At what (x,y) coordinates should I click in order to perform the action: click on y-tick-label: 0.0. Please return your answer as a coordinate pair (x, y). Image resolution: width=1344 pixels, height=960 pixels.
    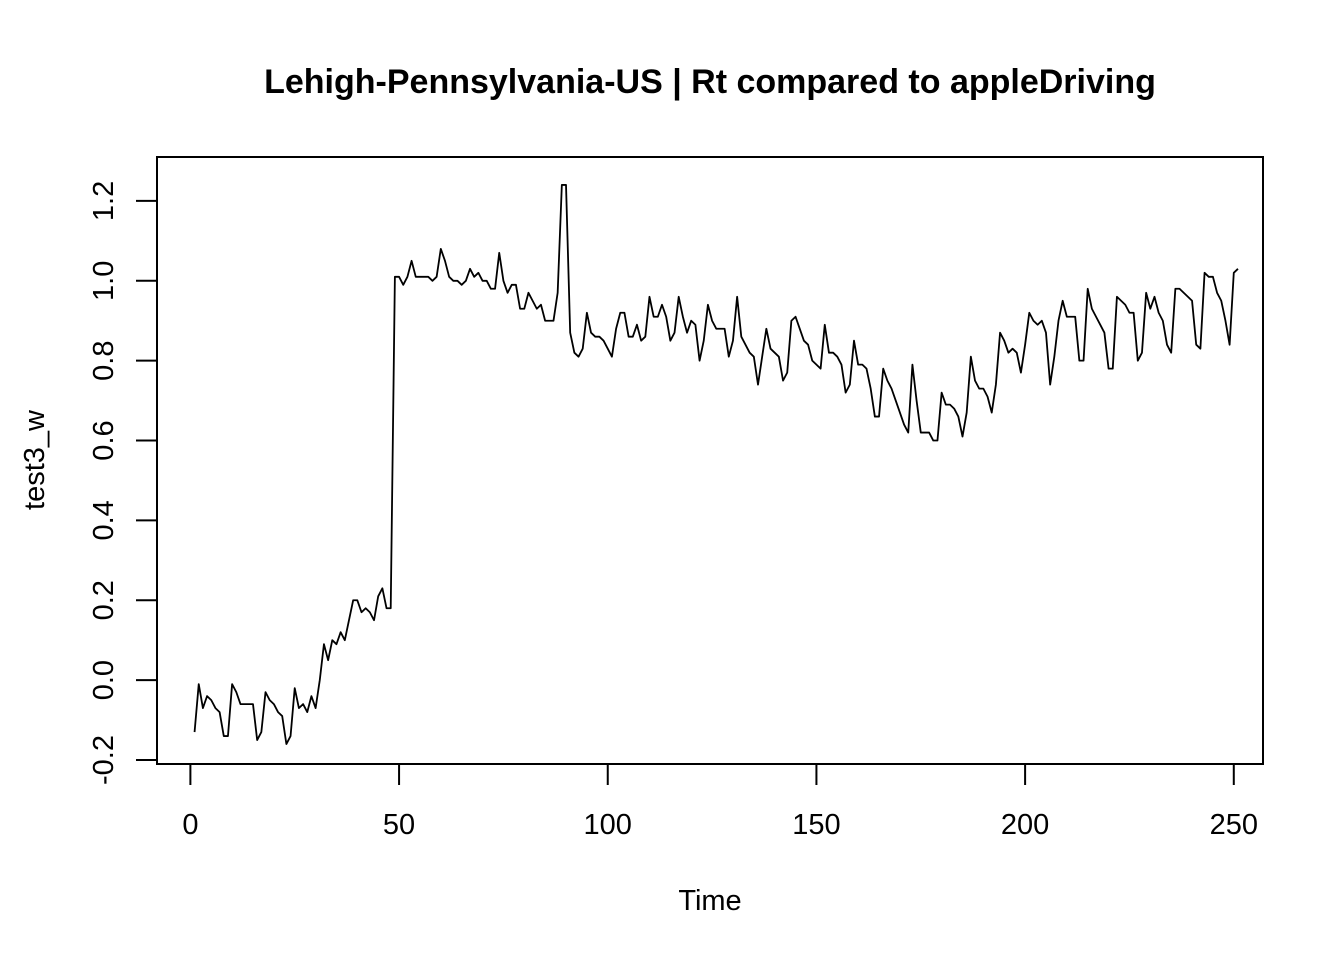
    Looking at the image, I should click on (104, 680).